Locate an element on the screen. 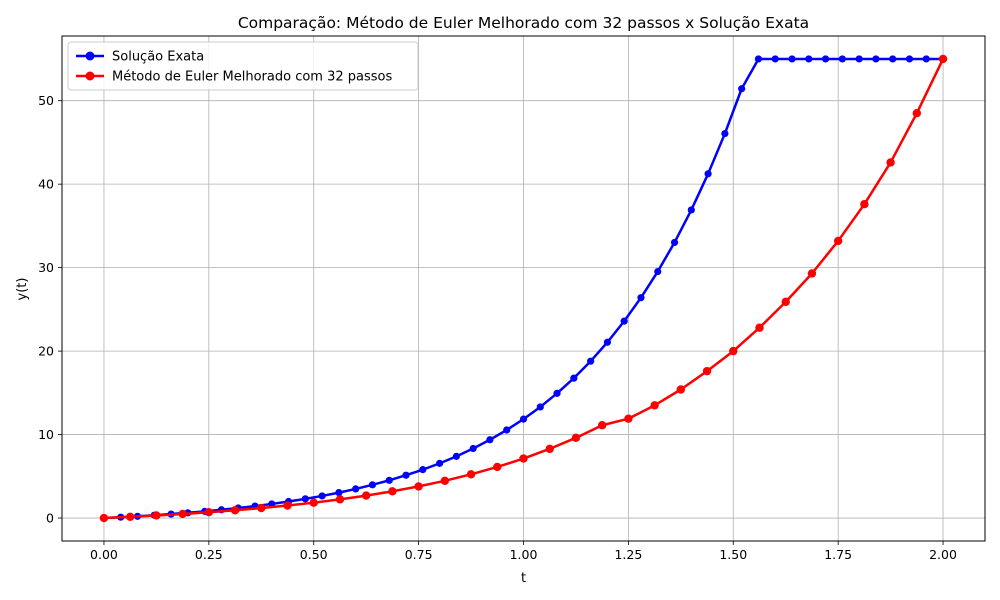  legend-marker-euler is located at coordinates (90, 76).